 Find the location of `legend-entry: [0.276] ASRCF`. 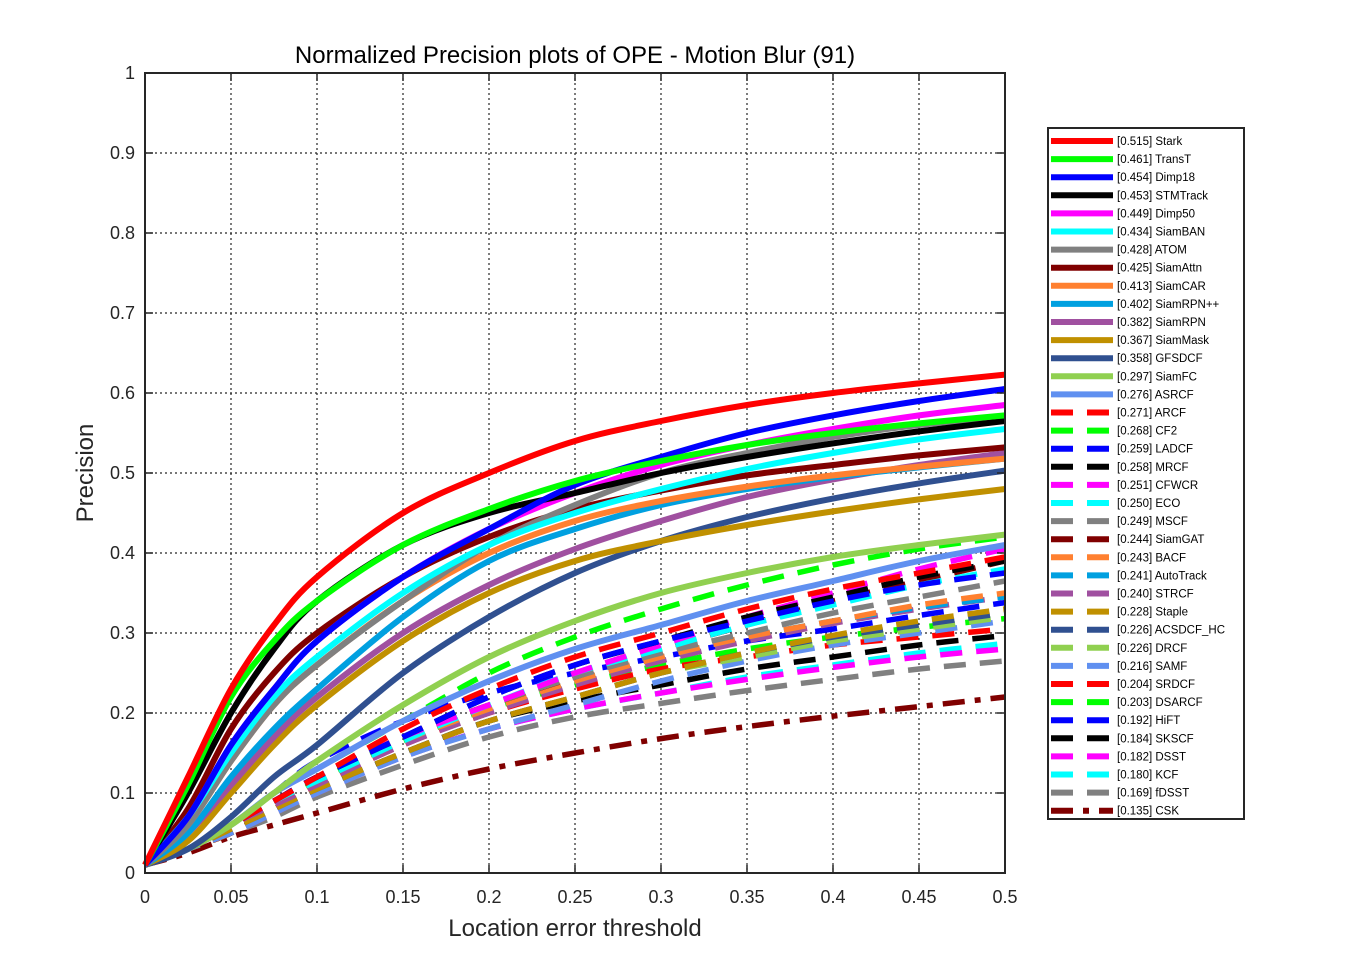

legend-entry: [0.276] ASRCF is located at coordinates (1155, 395).